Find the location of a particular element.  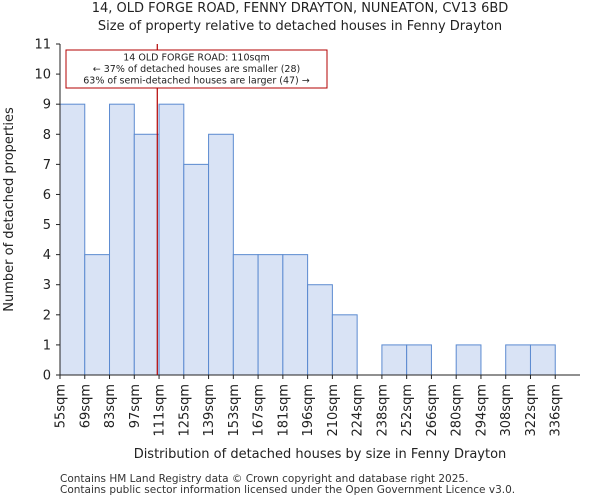

x-tick-label: 210sqm is located at coordinates (333, 410).